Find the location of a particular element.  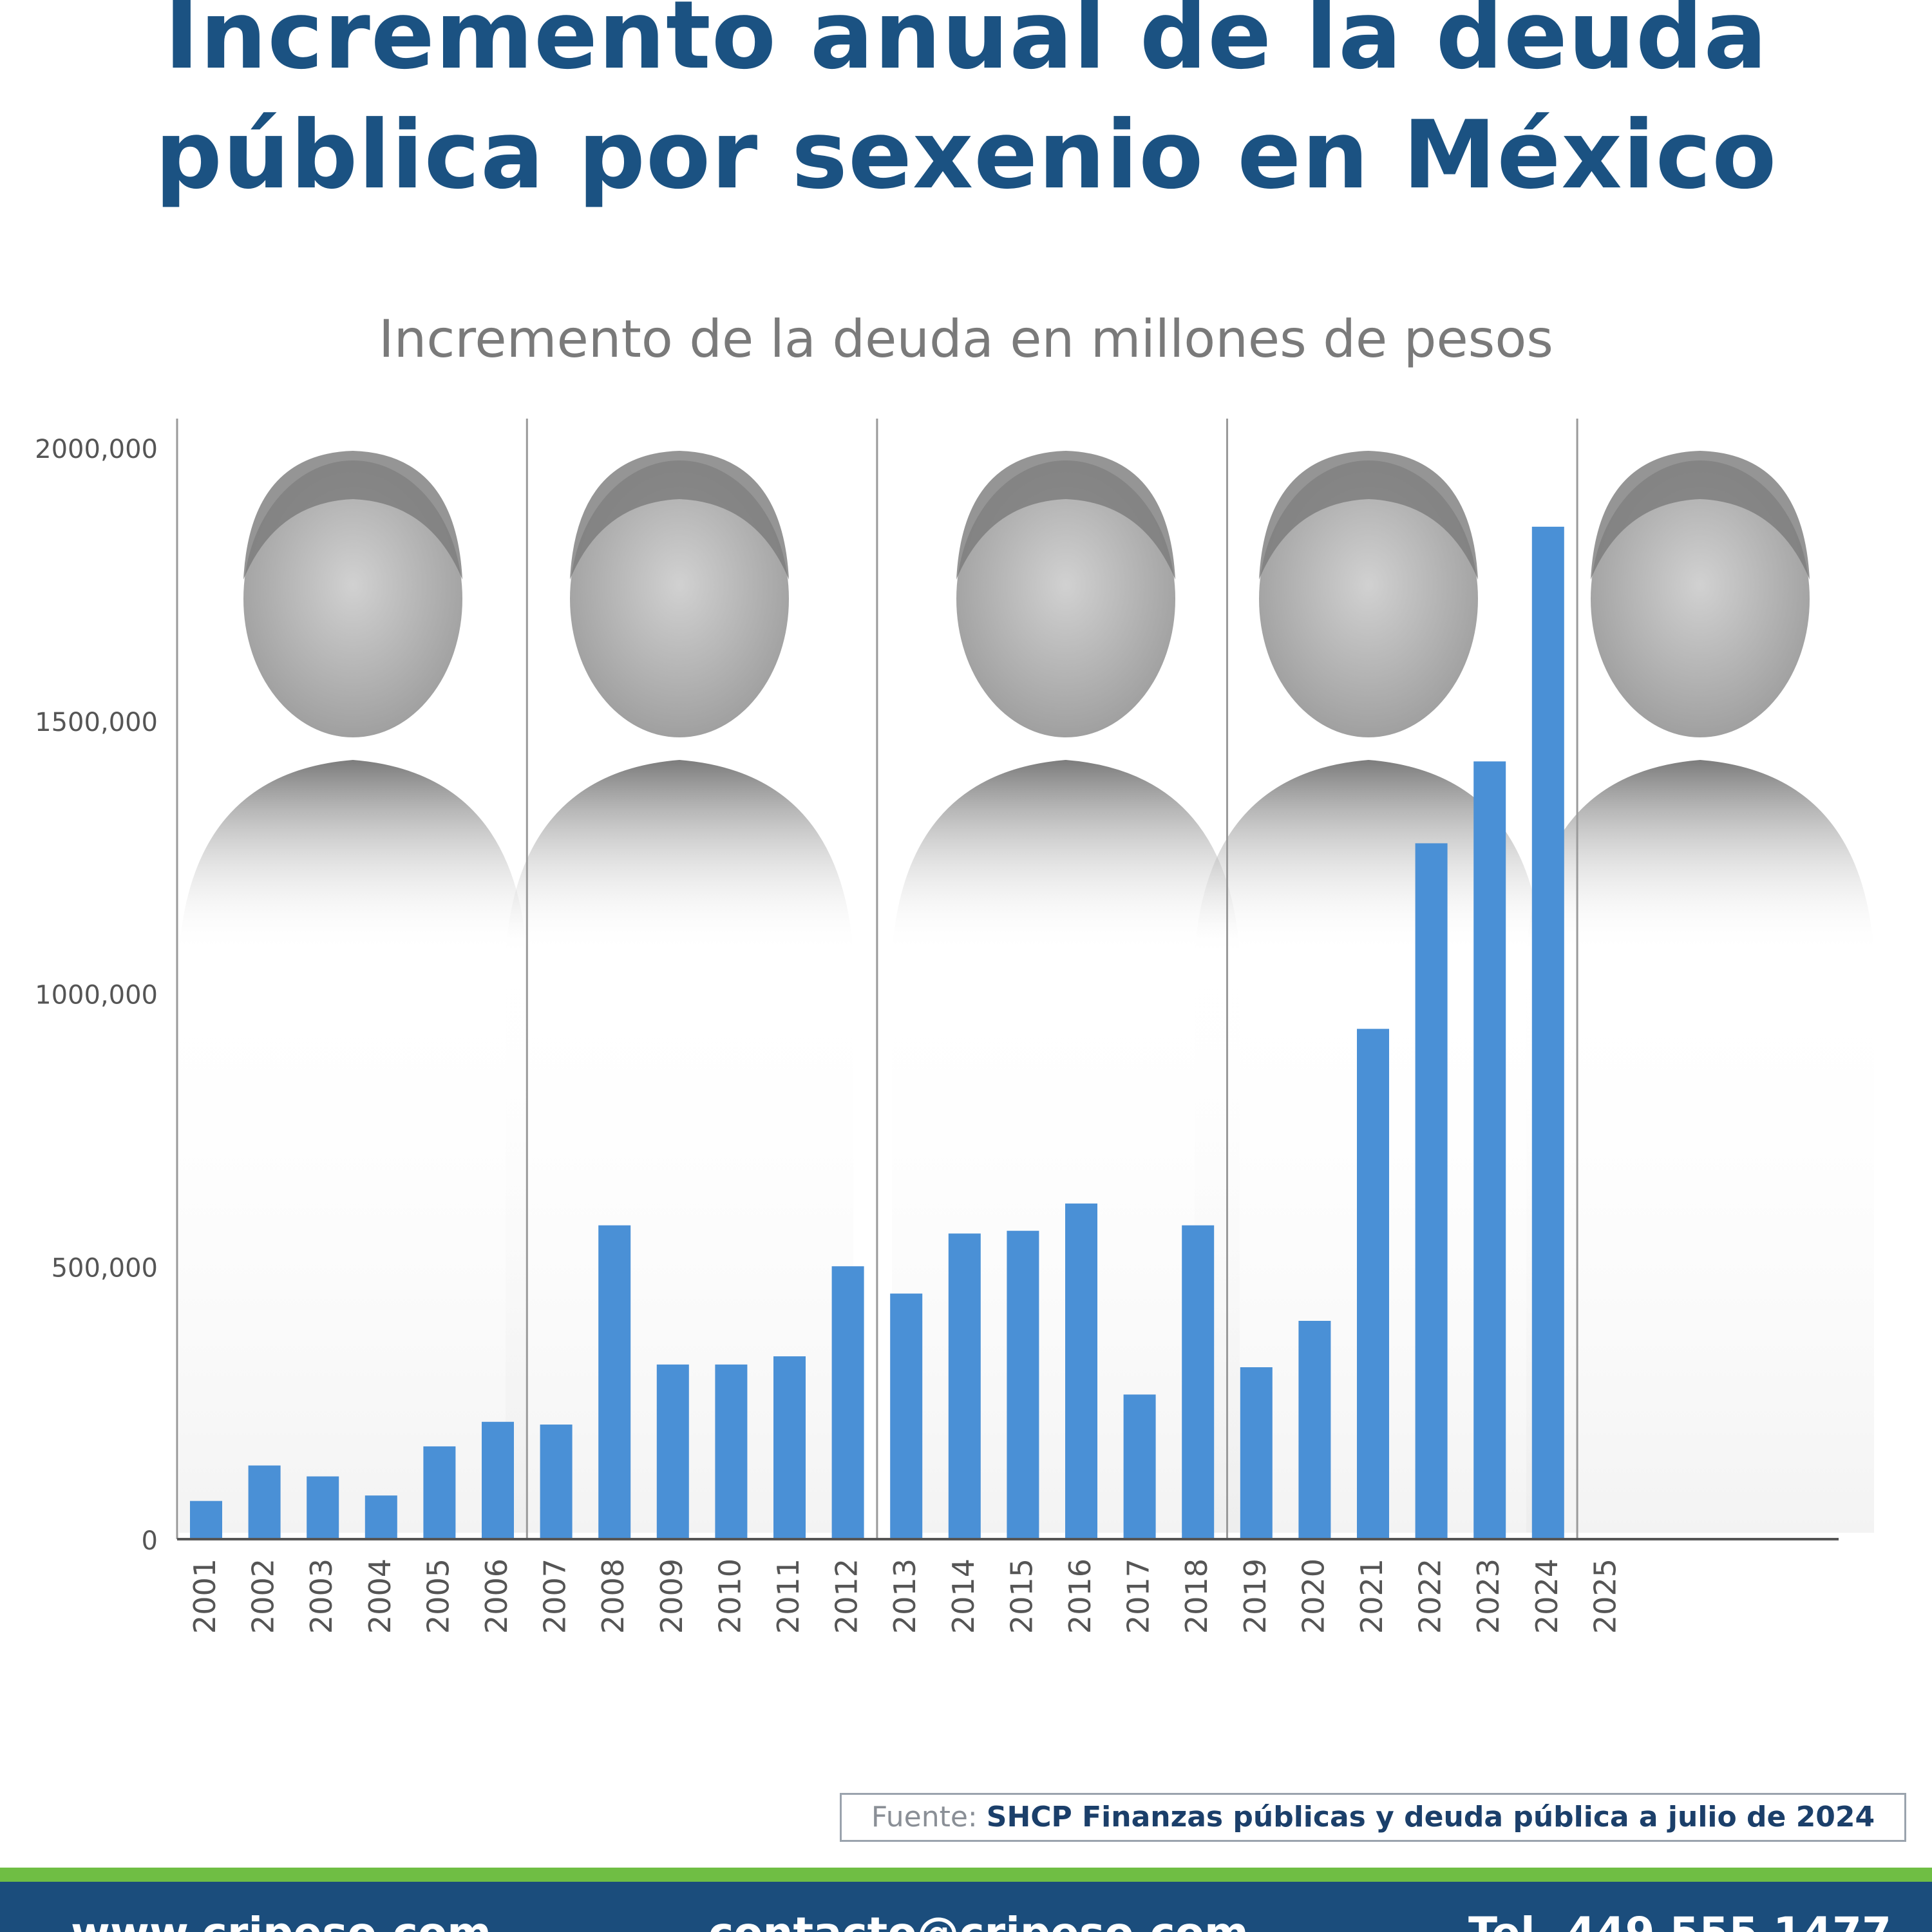

bar-2003 is located at coordinates (323, 1508).